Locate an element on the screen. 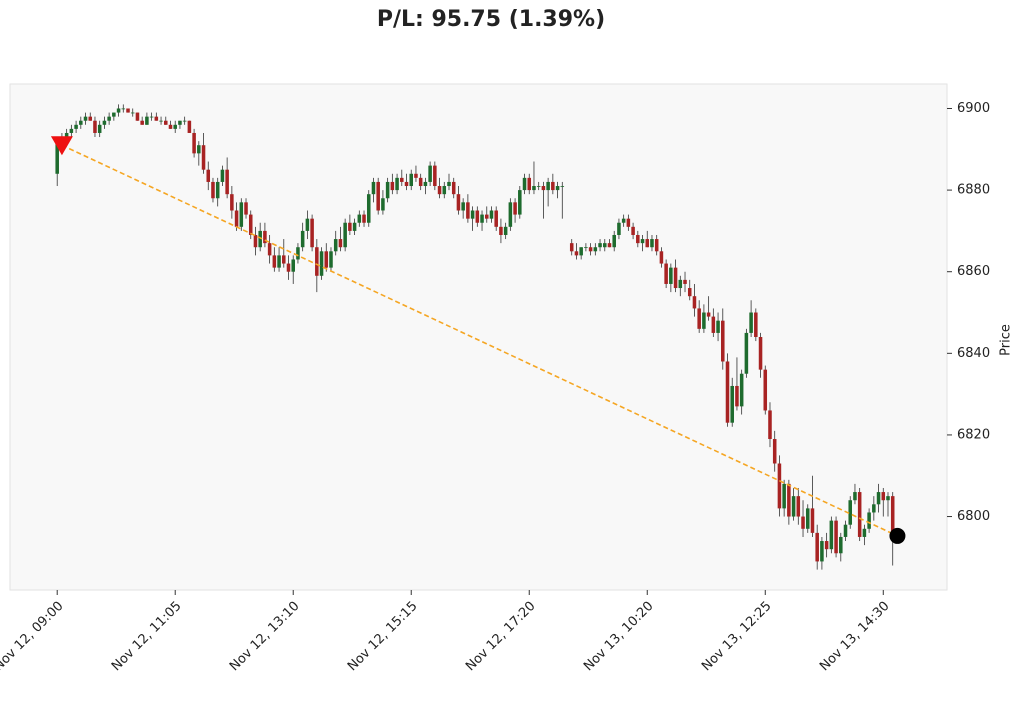  x-tick-label: Nov 13, 12:25 is located at coordinates (737, 637).